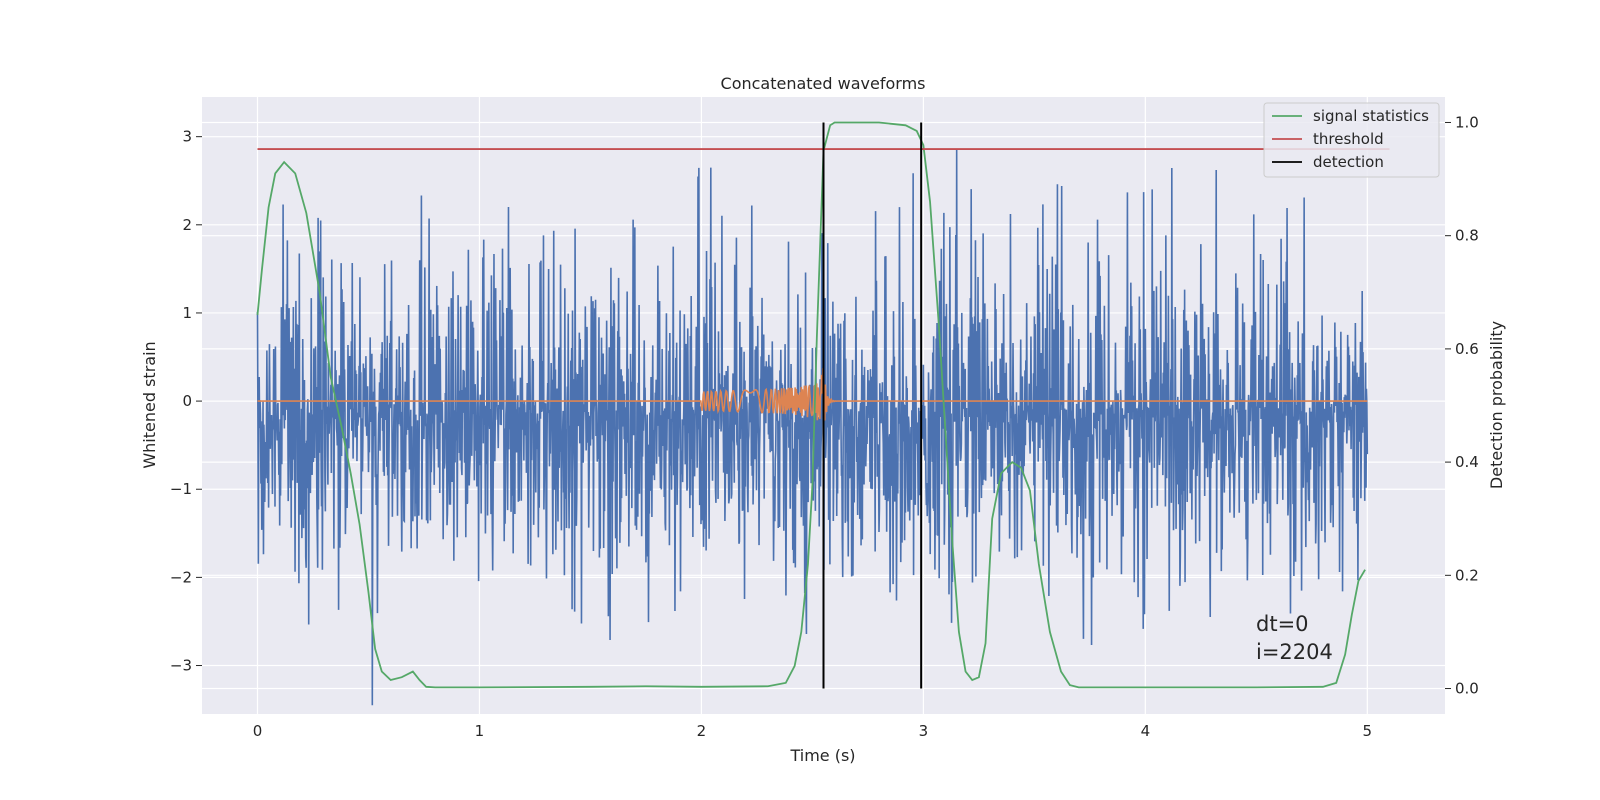 The image size is (1600, 800). I want to click on y-right-tick-label: 0.2, so click(1467, 575).